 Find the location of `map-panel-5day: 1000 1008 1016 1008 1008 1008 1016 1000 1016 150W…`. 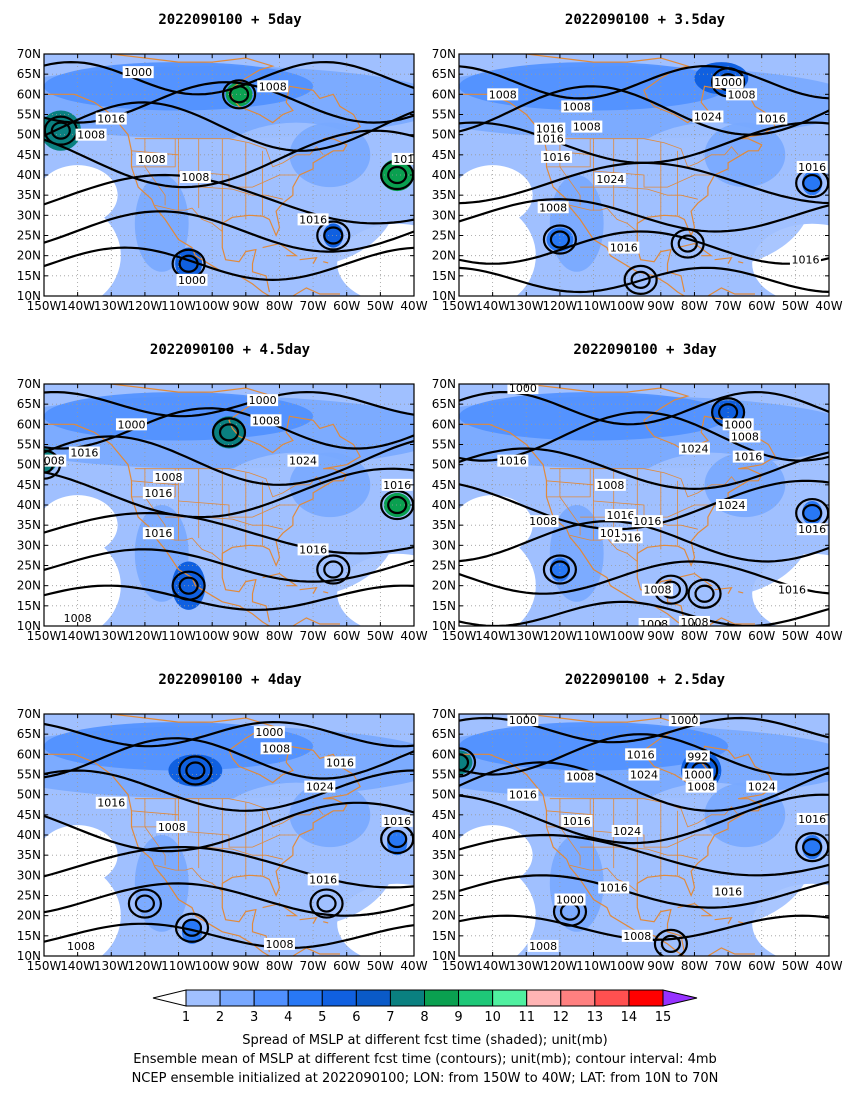

map-panel-5day: 1000 1008 1016 1008 1008 1008 1016 1000 1016 150W… is located at coordinates (222, 180).